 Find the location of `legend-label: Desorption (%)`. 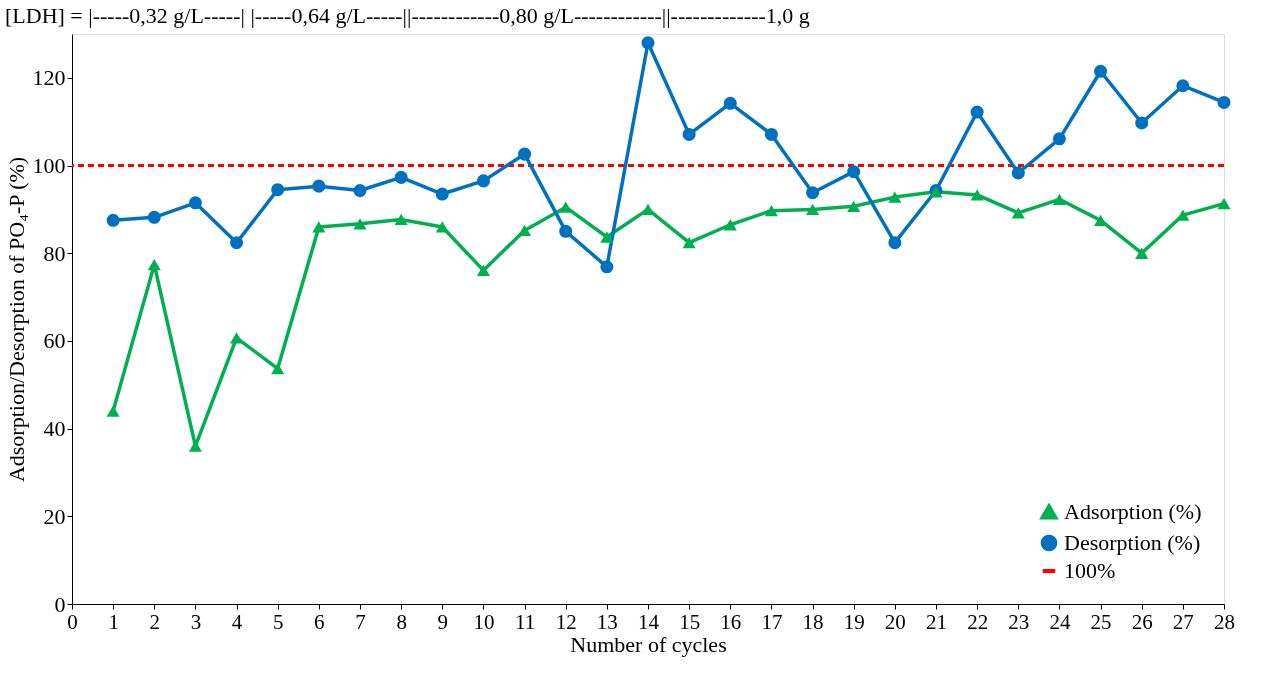

legend-label: Desorption (%) is located at coordinates (1132, 542).